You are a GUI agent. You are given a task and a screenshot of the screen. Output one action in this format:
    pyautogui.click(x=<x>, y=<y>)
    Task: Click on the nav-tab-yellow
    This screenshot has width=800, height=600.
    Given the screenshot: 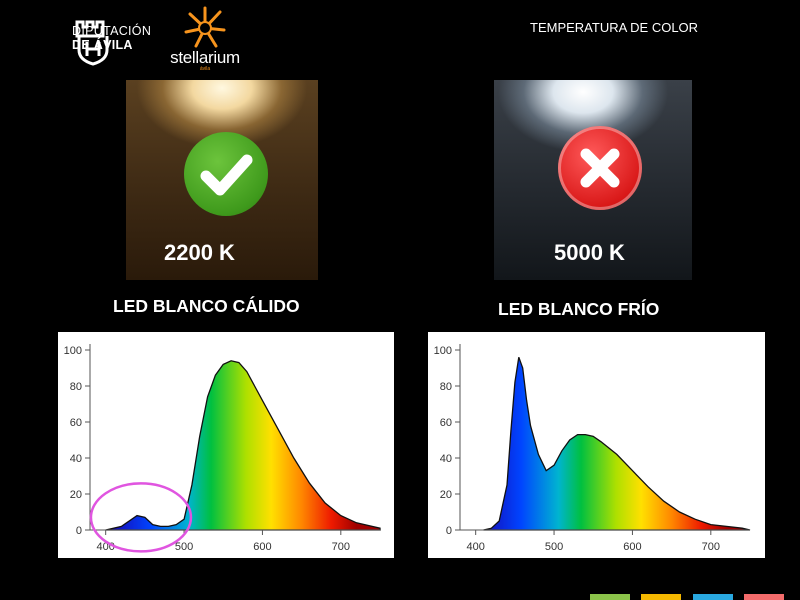 What is the action you would take?
    pyautogui.click(x=661, y=597)
    